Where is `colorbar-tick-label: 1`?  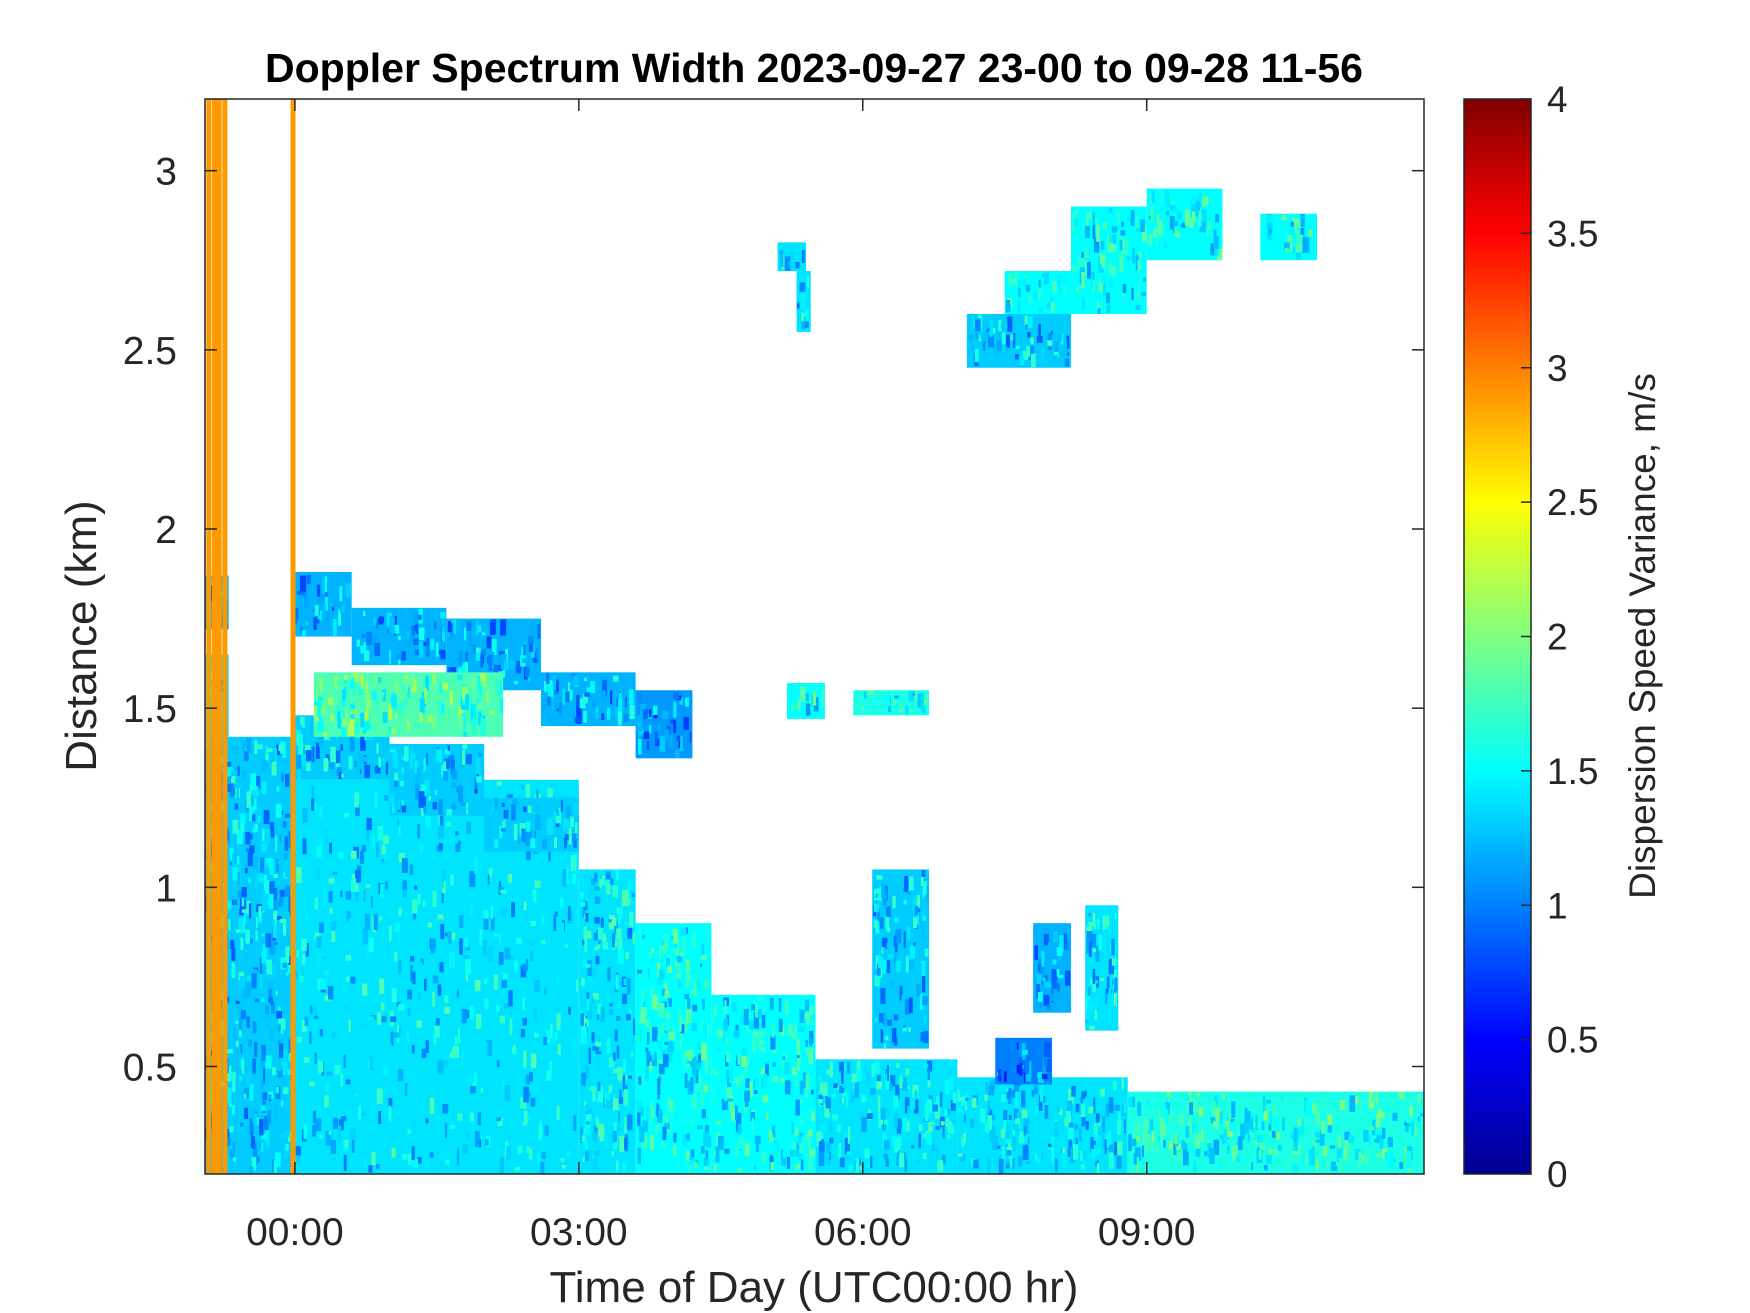 colorbar-tick-label: 1 is located at coordinates (1557, 905).